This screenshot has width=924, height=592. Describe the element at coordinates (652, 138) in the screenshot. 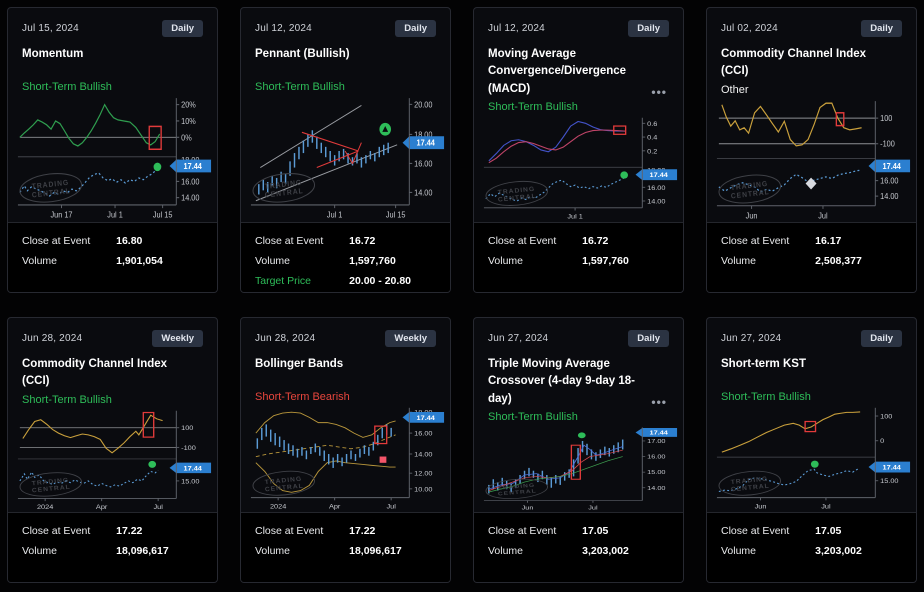

I see `y-axis-tick: 0.4` at that location.